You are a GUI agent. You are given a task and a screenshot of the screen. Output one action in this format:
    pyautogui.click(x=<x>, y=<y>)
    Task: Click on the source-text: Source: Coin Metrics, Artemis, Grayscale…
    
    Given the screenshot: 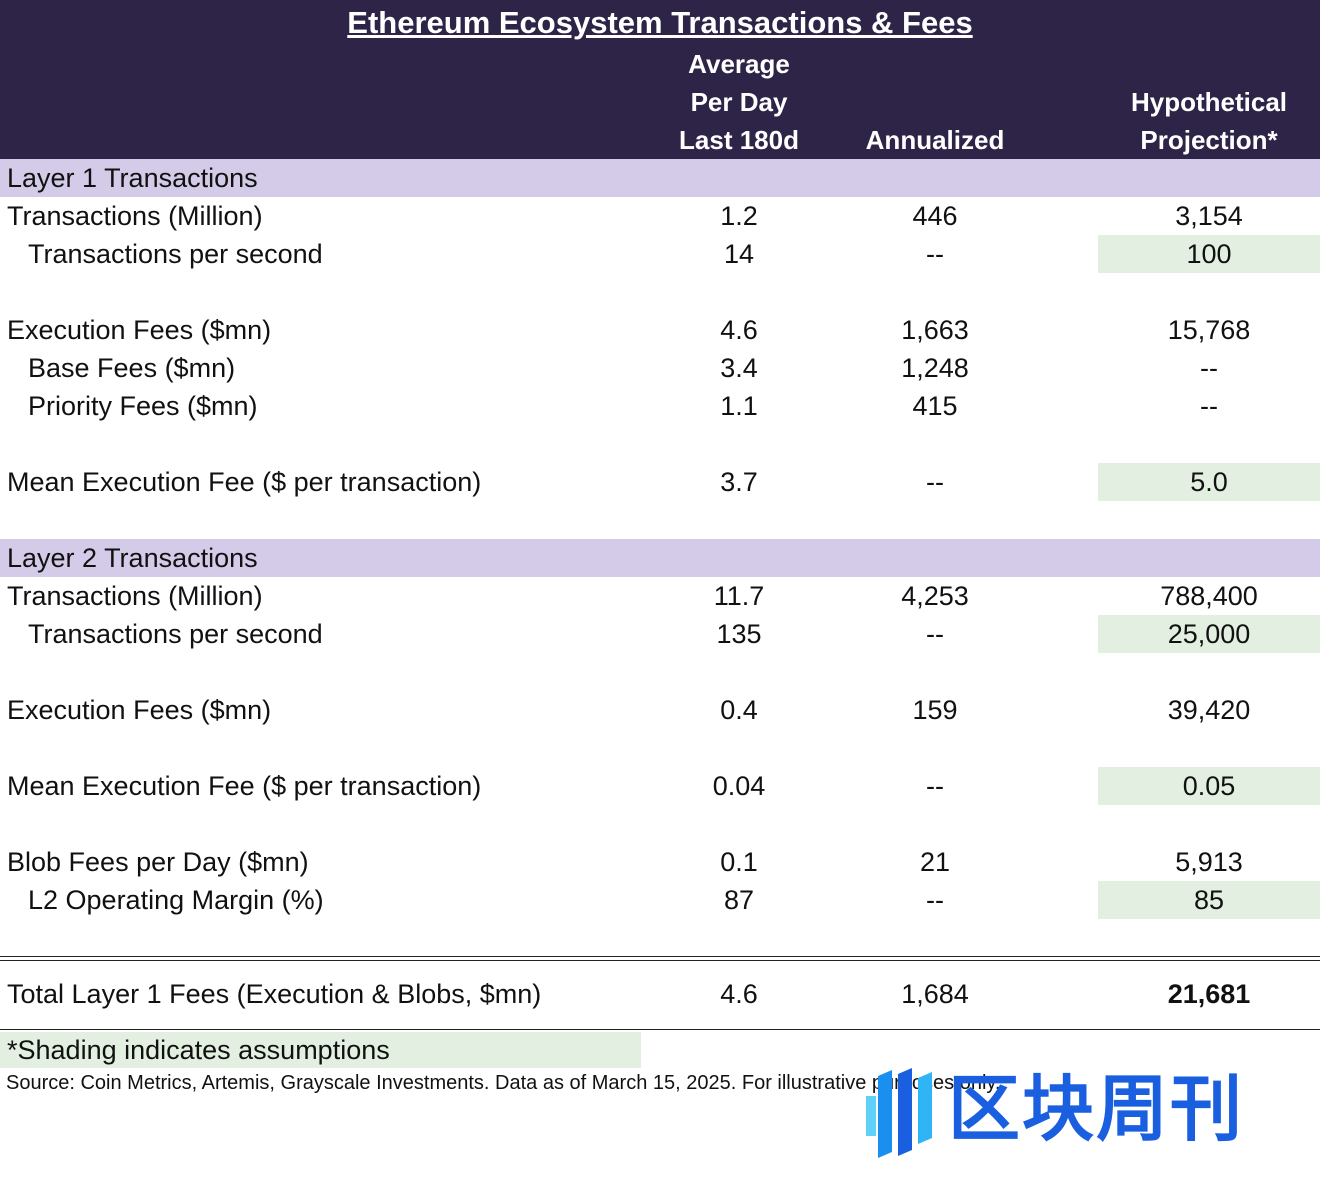 What is the action you would take?
    pyautogui.click(x=503, y=1083)
    